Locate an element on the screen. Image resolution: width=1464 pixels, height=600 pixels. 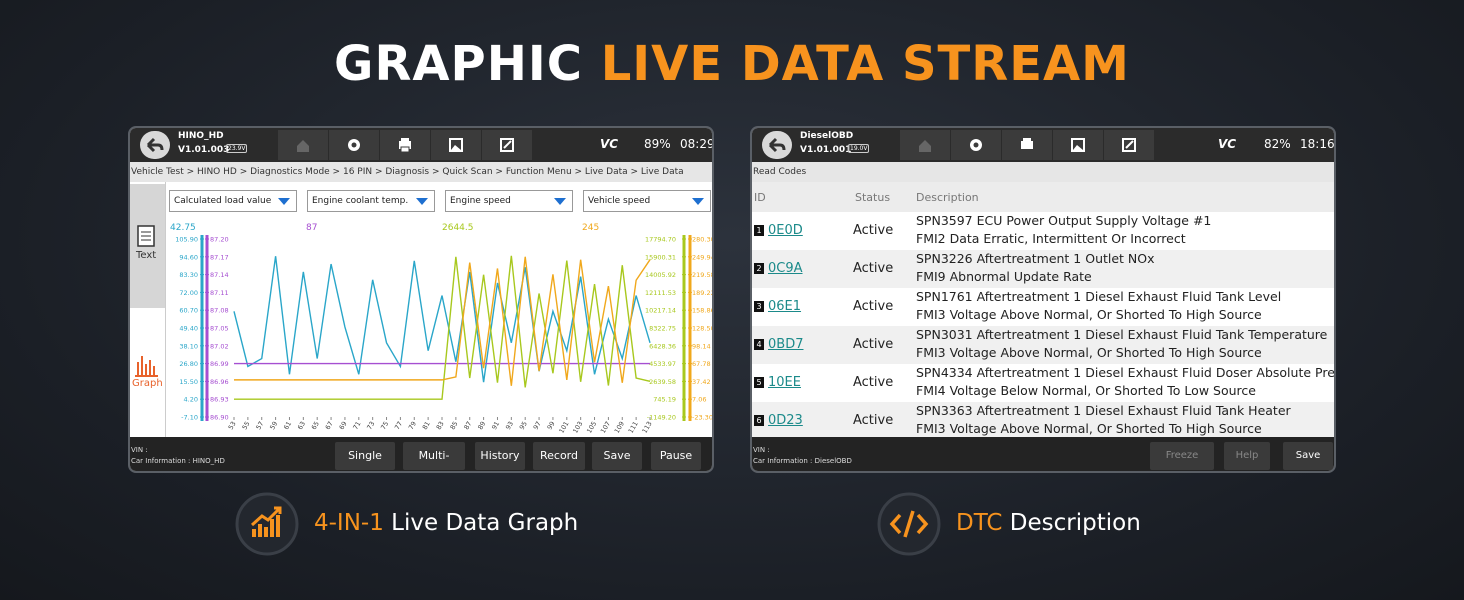
y-tick-label: 94.60 is located at coordinates (188, 257).